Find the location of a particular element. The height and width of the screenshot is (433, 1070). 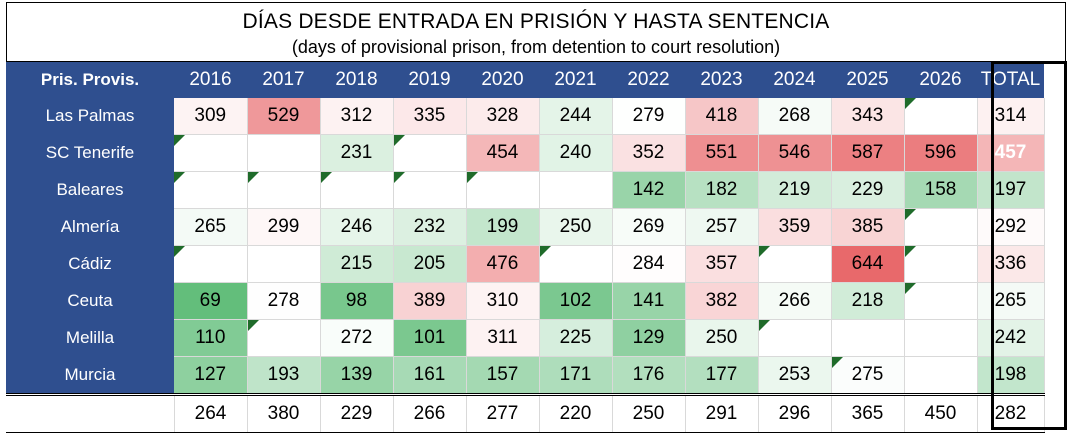

data-cell: 284 is located at coordinates (649, 264).